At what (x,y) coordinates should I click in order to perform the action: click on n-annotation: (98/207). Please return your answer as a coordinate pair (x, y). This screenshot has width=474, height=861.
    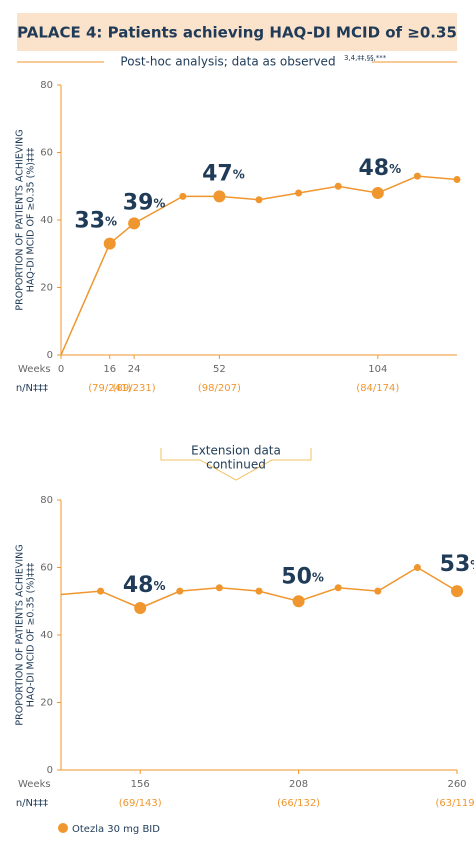
    Looking at the image, I should click on (219, 388).